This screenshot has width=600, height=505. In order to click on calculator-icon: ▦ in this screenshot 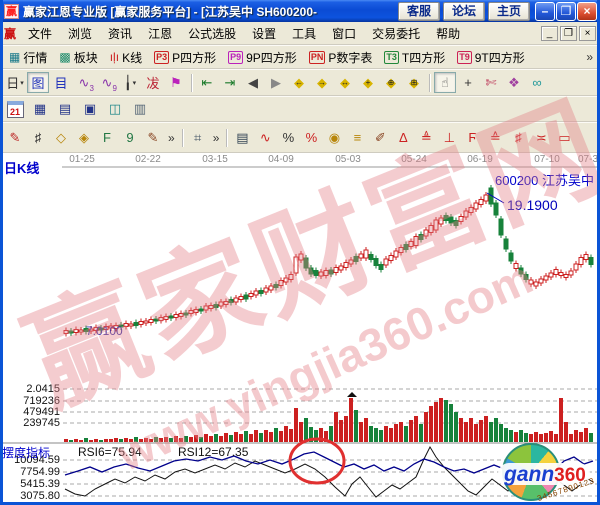, I will do `click(40, 108)`.